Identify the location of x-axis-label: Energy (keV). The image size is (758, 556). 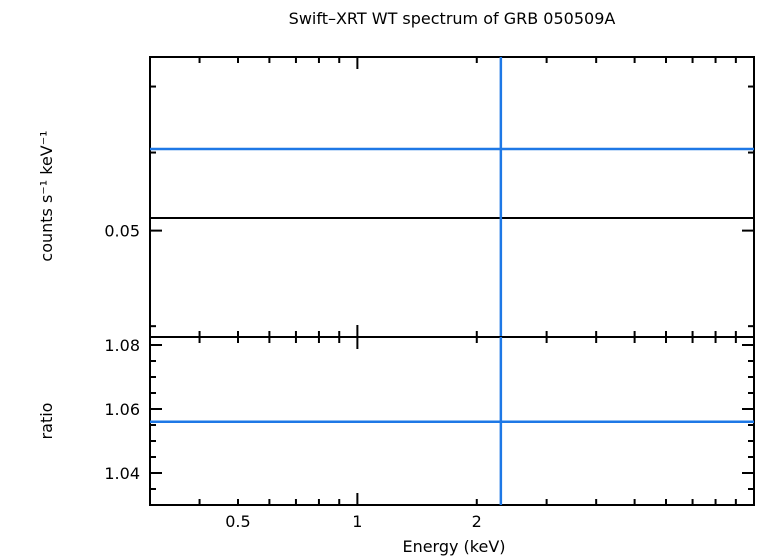
(453, 546).